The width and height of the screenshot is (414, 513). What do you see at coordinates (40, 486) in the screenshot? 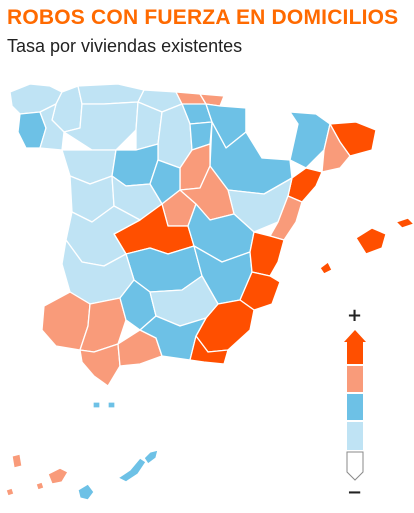
I see `region-la-gomera` at bounding box center [40, 486].